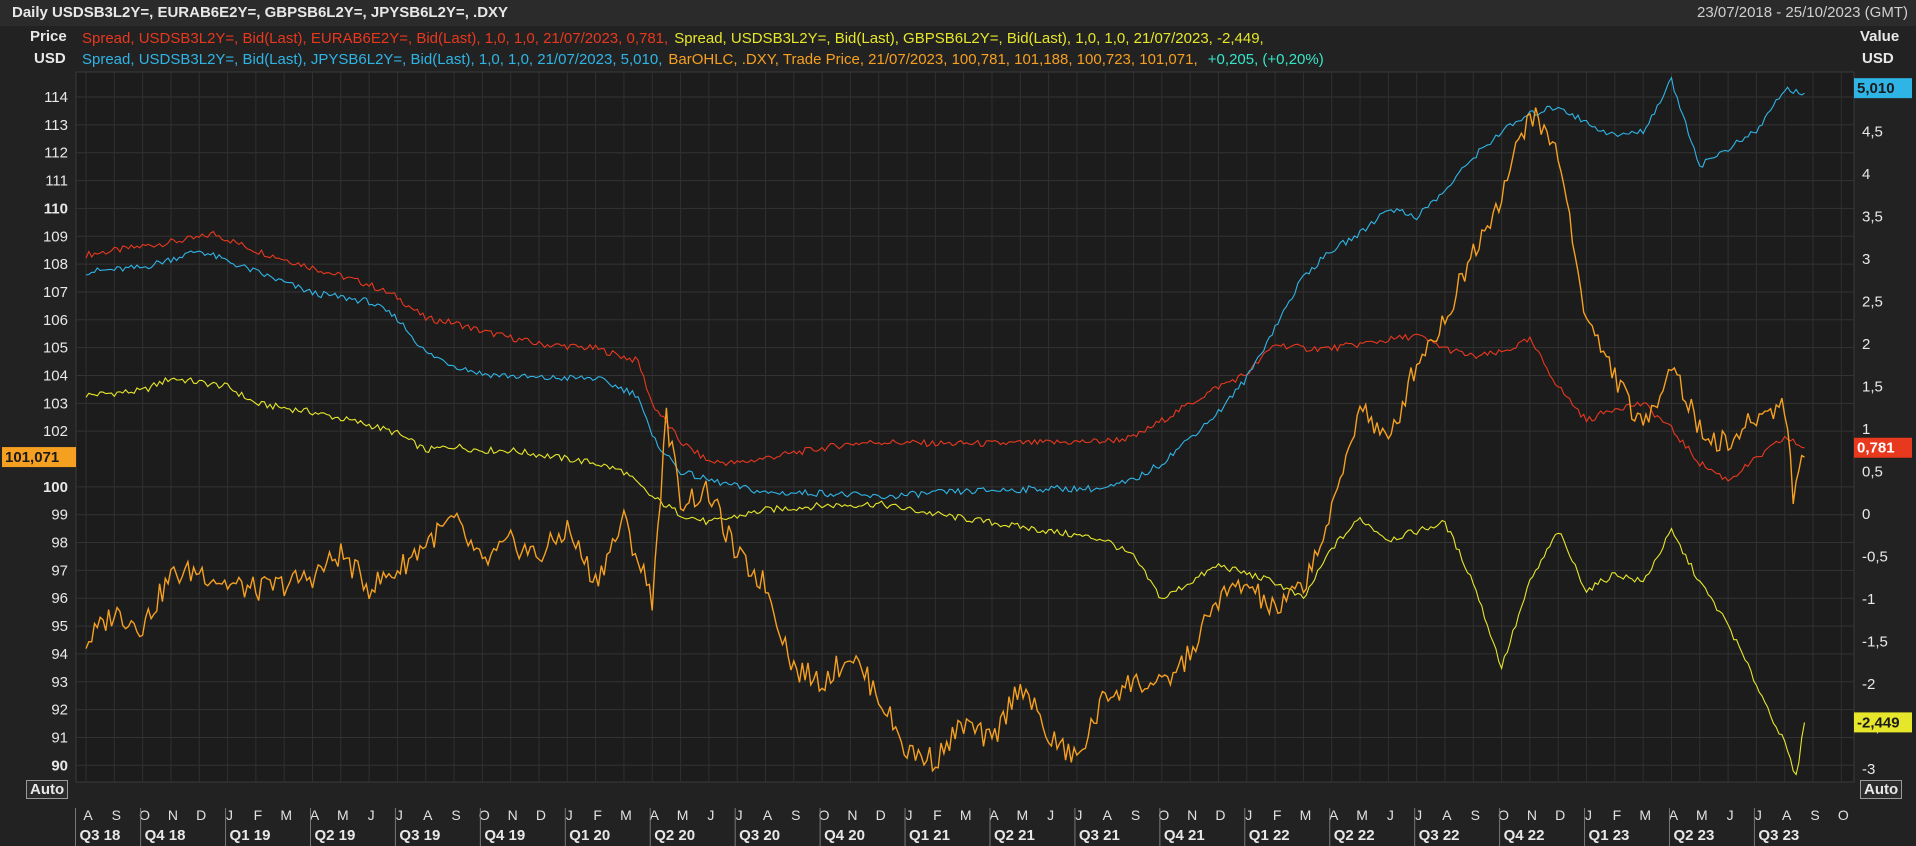 Image resolution: width=1916 pixels, height=846 pixels. Describe the element at coordinates (39, 457) in the screenshot. I see `tag-dxy-bg` at that location.